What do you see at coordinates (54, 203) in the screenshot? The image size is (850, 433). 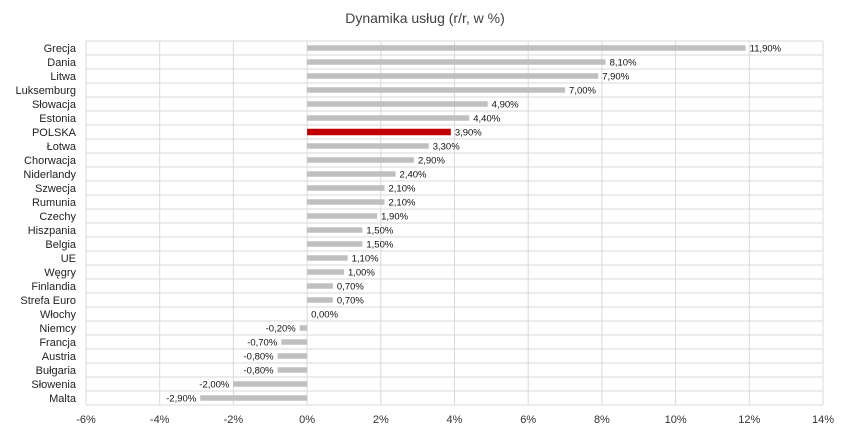 I see `category-label: Rumunia` at bounding box center [54, 203].